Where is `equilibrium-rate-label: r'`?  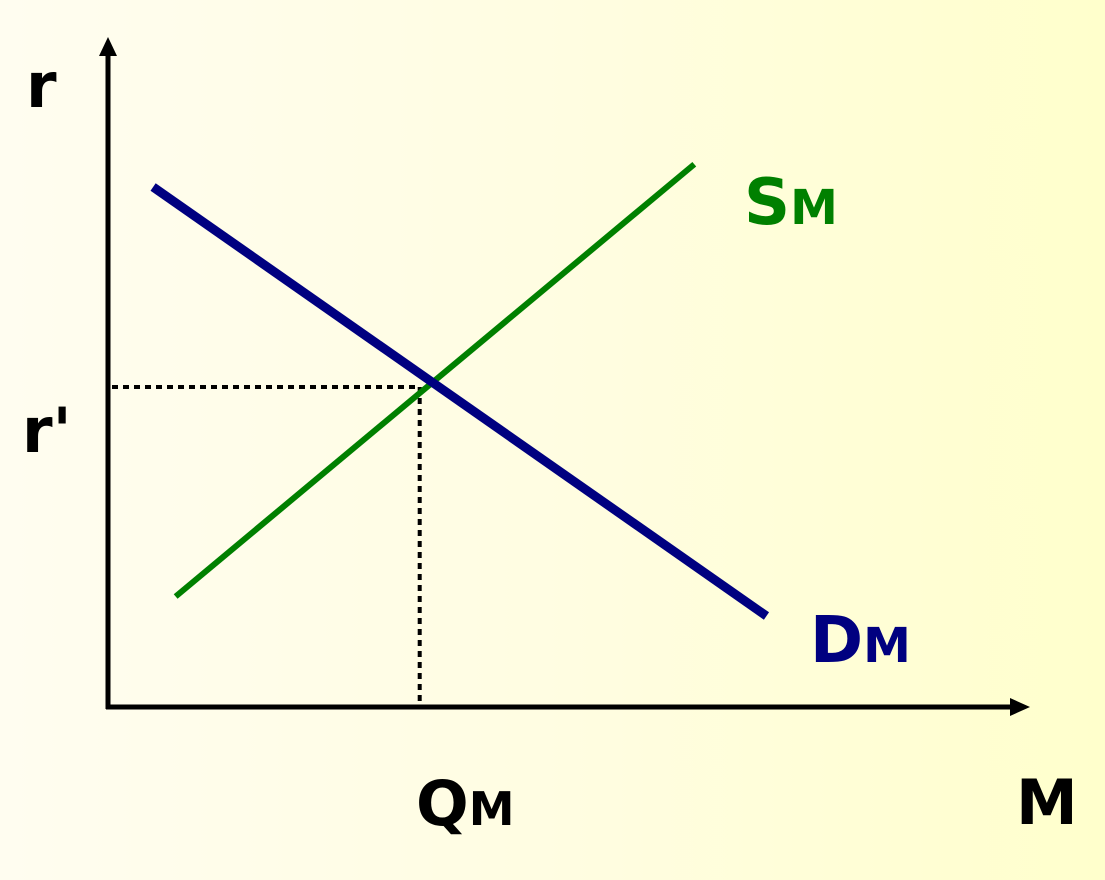
equilibrium-rate-label: r' is located at coordinates (47, 430).